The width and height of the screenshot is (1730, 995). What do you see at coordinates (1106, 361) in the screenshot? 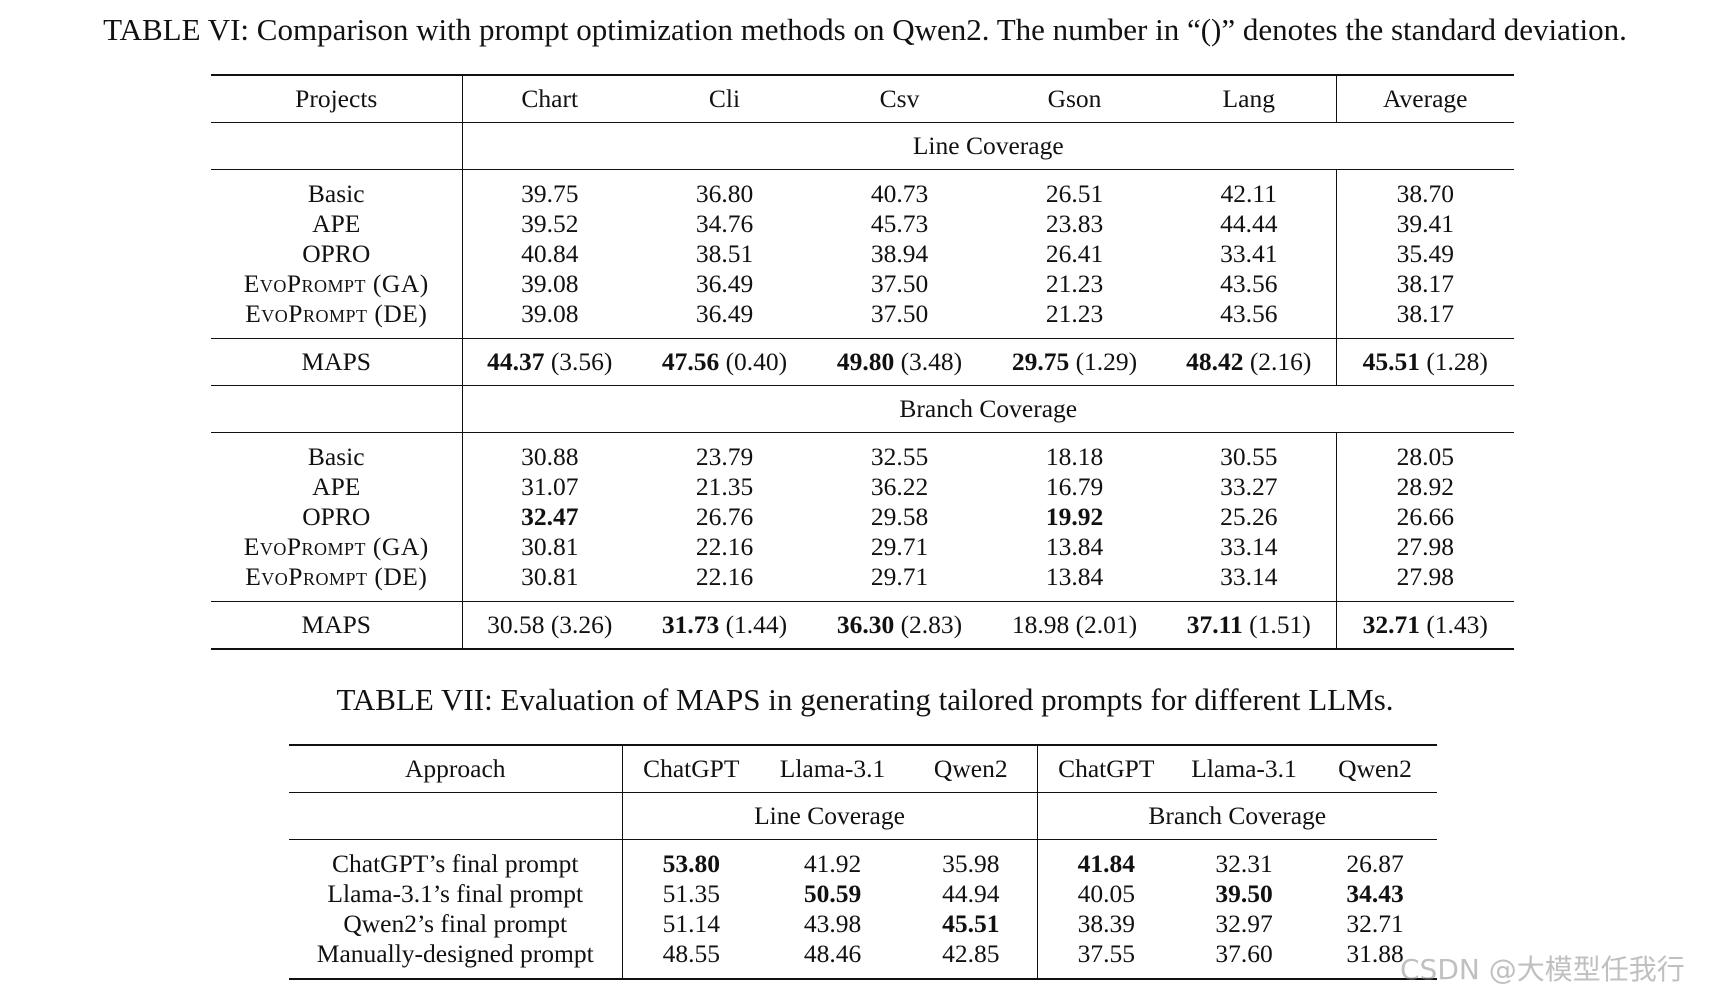
I see `std-dev: (1.29)` at bounding box center [1106, 361].